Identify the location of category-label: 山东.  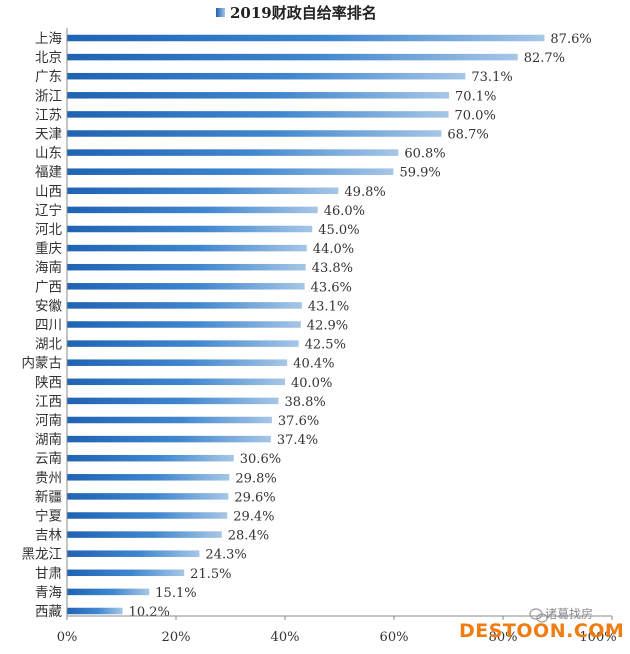
(48, 154).